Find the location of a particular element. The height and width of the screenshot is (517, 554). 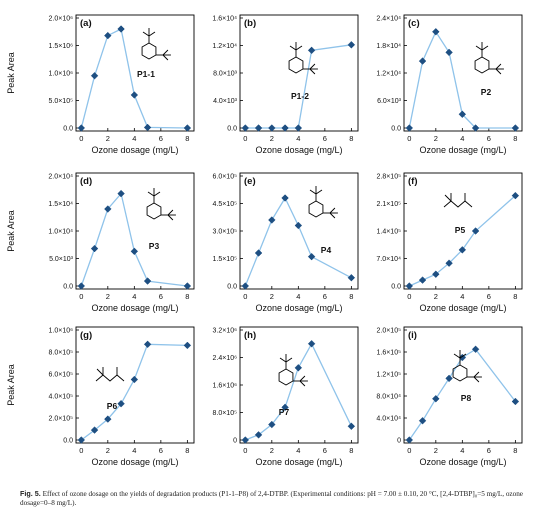

panel-label: (d) is located at coordinates (86, 181).